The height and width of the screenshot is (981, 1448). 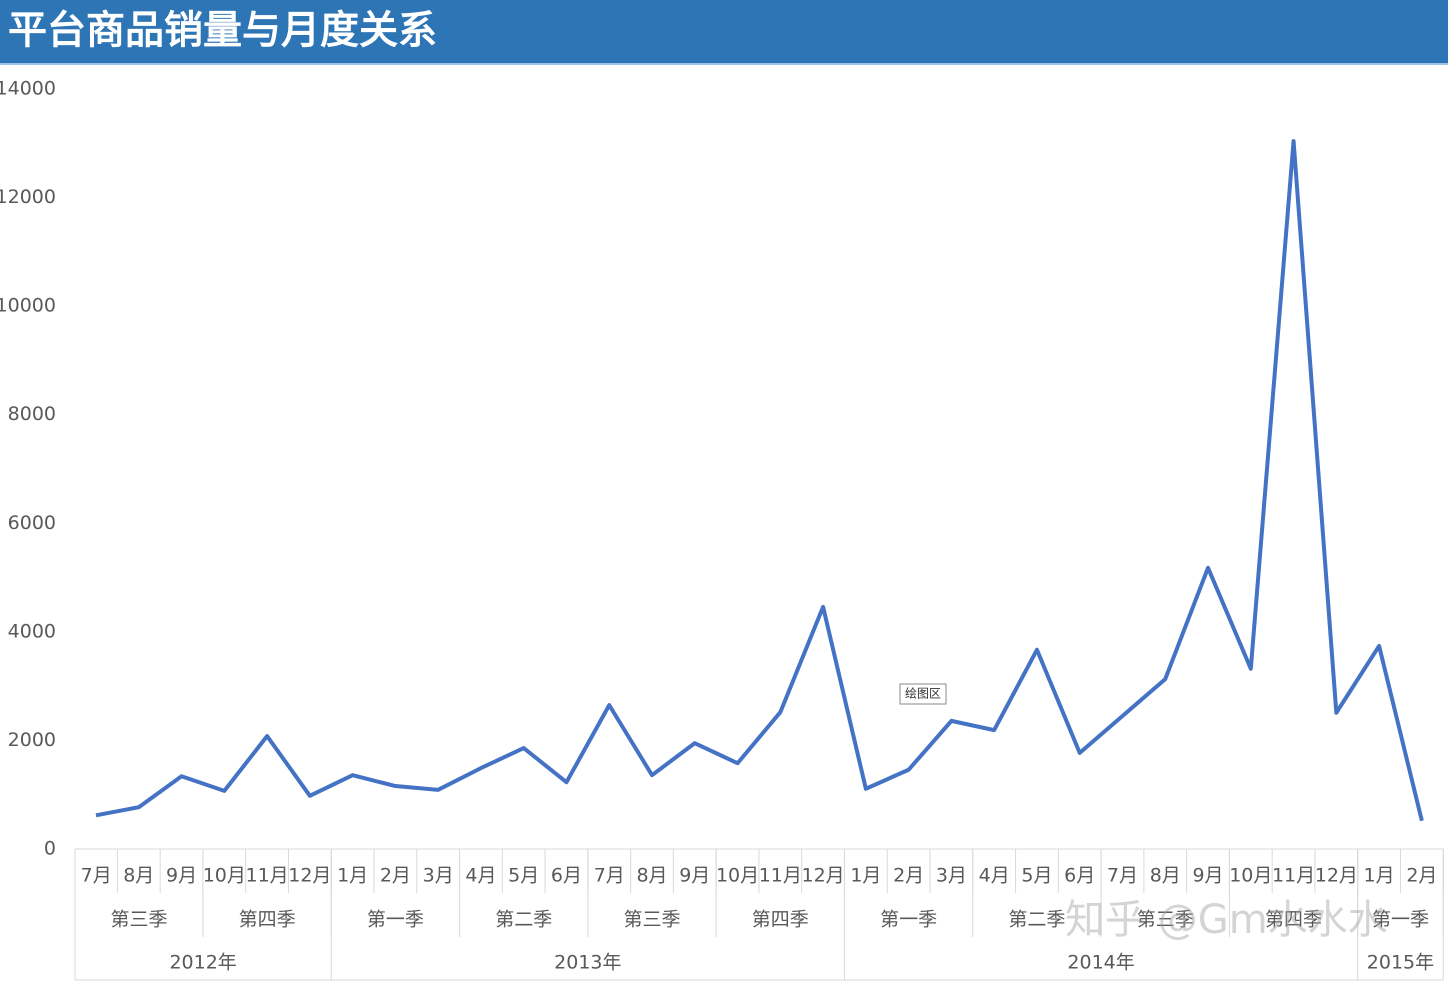 What do you see at coordinates (32, 631) in the screenshot?
I see `y-tick-label: 4000` at bounding box center [32, 631].